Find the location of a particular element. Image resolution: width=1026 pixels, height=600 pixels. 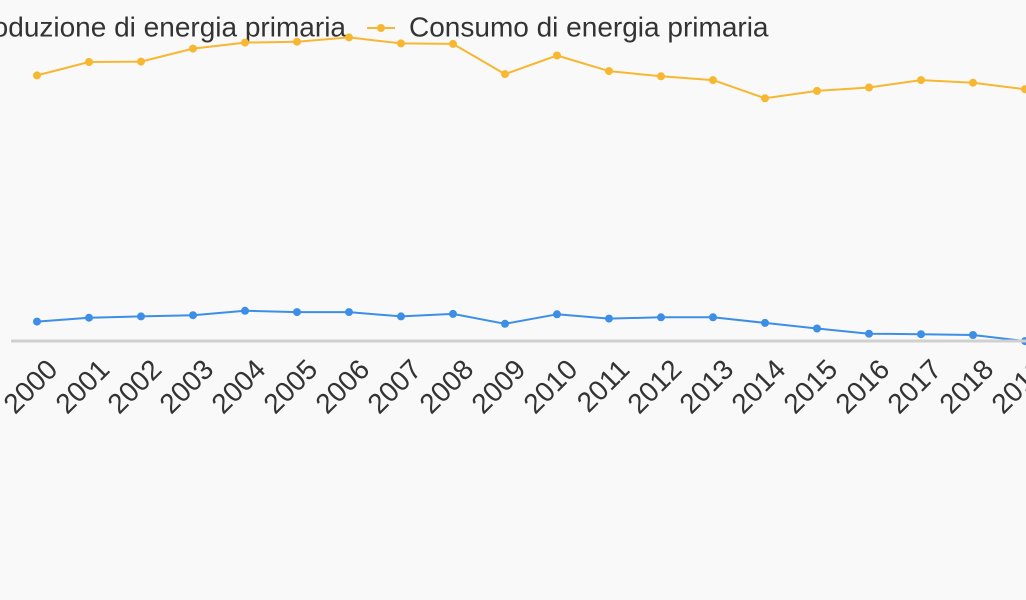

x-tick-label: 2018 is located at coordinates (966, 386).